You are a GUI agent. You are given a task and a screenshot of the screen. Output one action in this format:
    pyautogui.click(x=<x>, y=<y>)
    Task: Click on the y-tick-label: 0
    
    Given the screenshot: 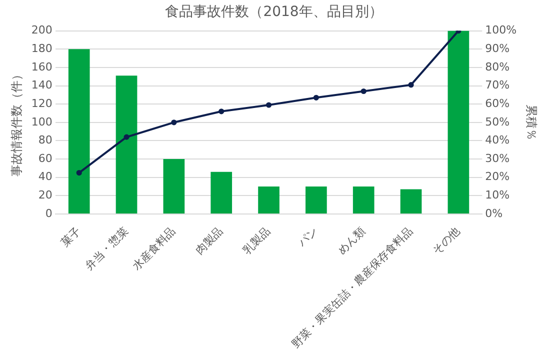 What is the action you would take?
    pyautogui.click(x=48, y=213)
    